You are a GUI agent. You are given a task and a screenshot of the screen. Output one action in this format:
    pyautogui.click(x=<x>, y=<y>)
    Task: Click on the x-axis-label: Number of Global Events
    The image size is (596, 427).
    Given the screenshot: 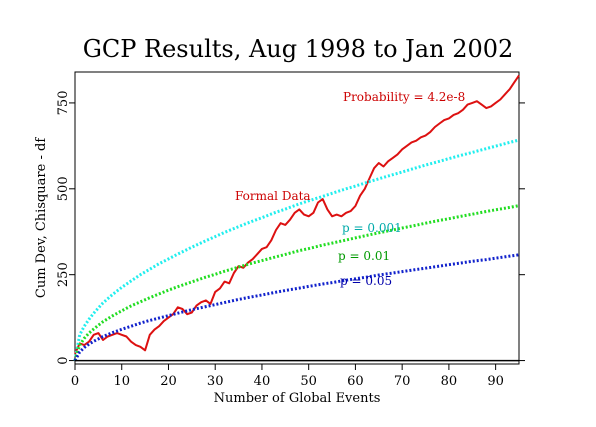 What is the action you would take?
    pyautogui.click(x=297, y=398)
    